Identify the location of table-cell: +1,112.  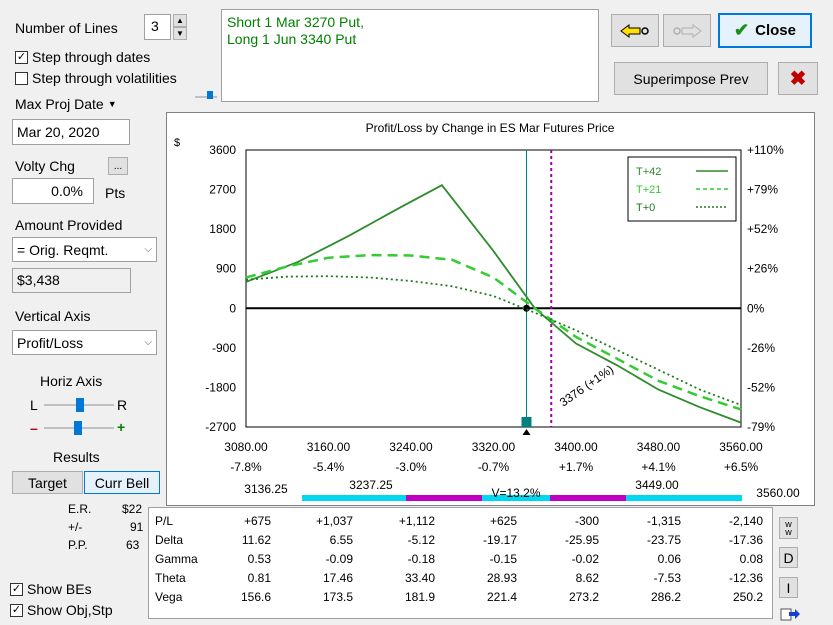
(416, 521).